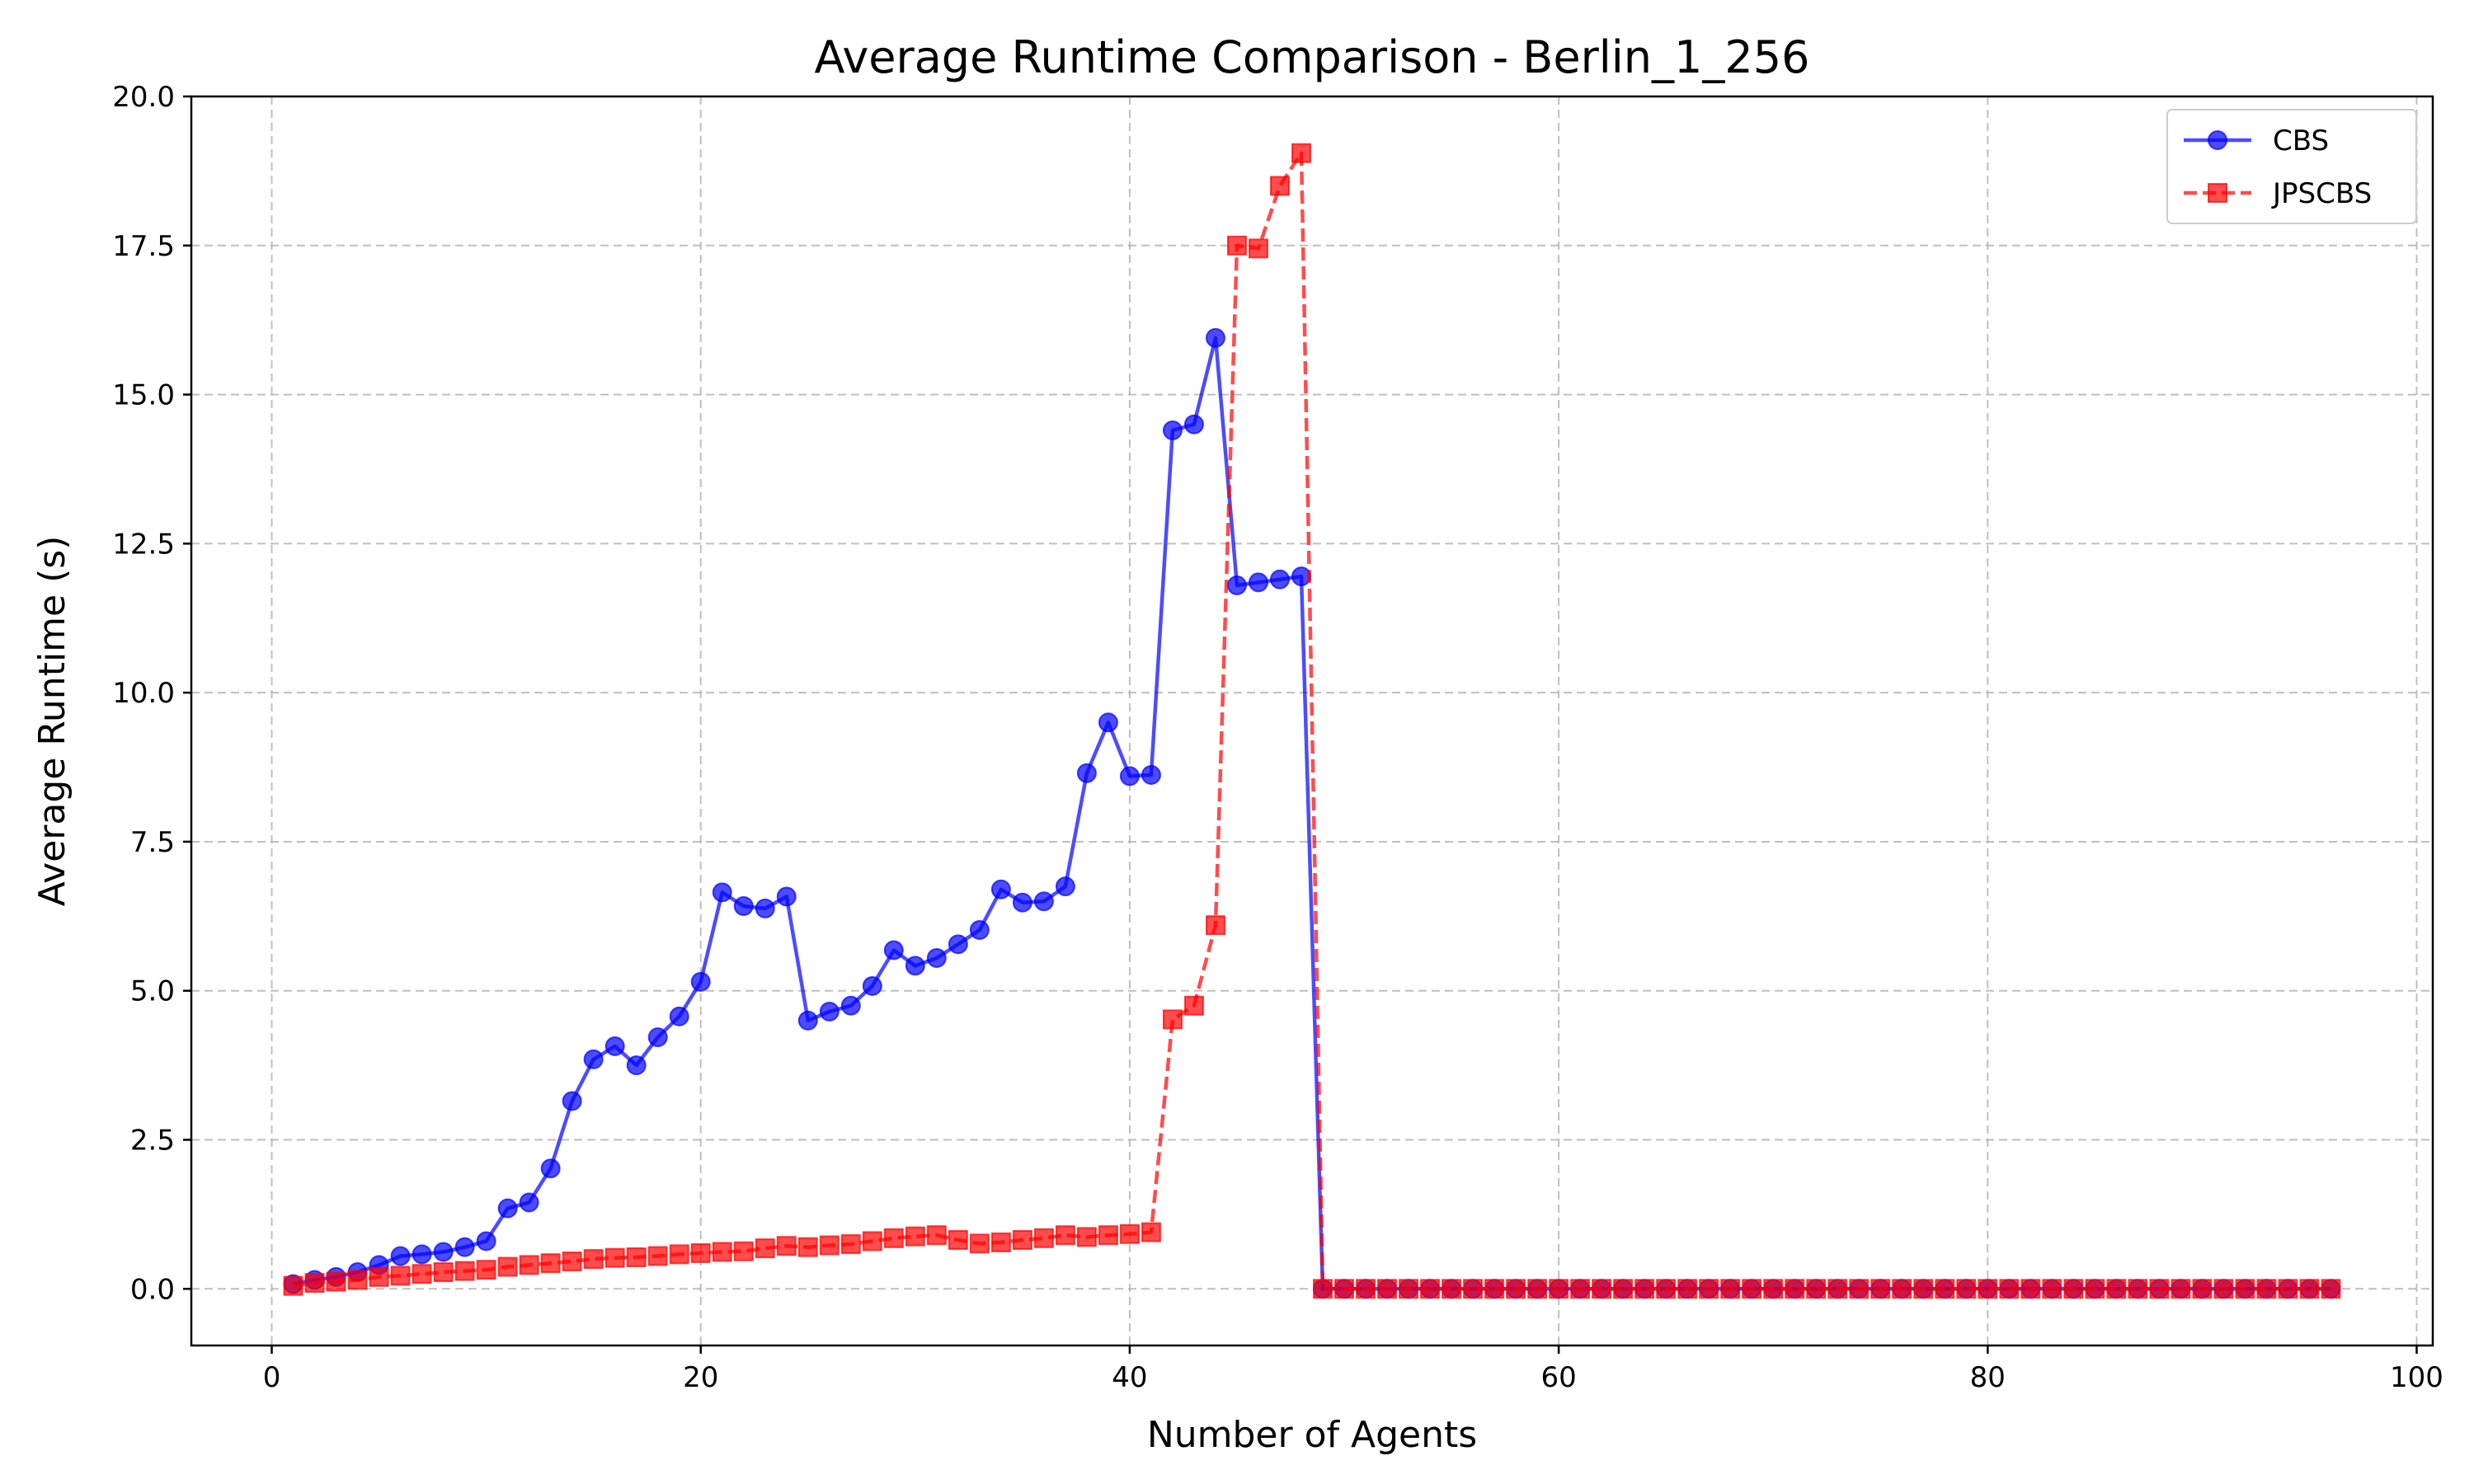 This screenshot has width=2474, height=1484. I want to click on y-tick-label: 20.0, so click(143, 97).